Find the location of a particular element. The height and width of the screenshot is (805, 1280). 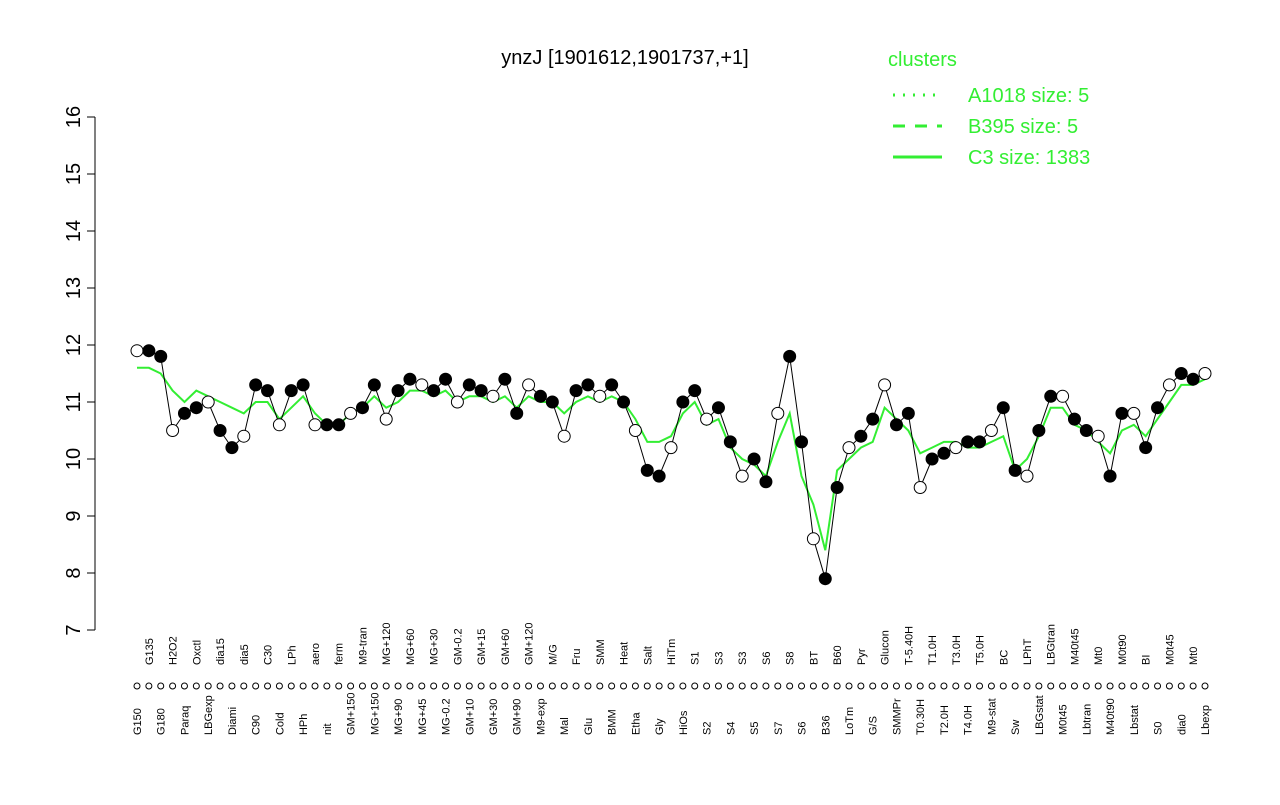

x-tick-label: GM+10 is located at coordinates (470, 717).